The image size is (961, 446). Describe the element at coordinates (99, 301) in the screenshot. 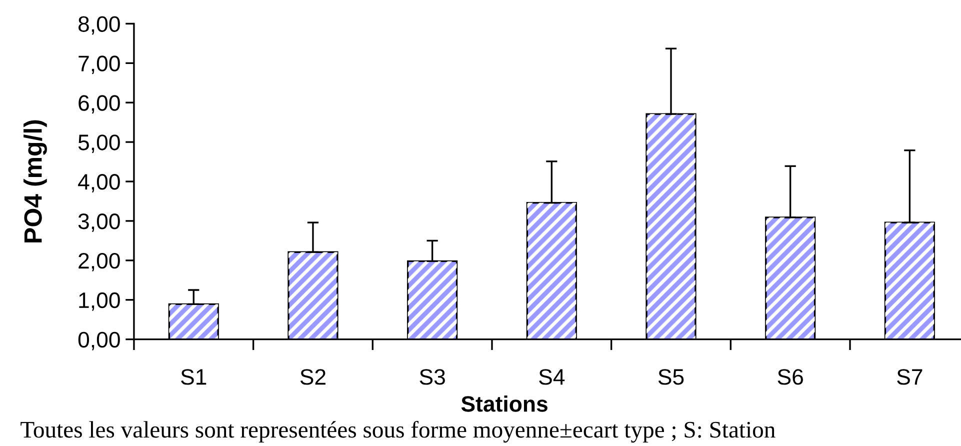

I see `y-tick-label: 1,00` at that location.